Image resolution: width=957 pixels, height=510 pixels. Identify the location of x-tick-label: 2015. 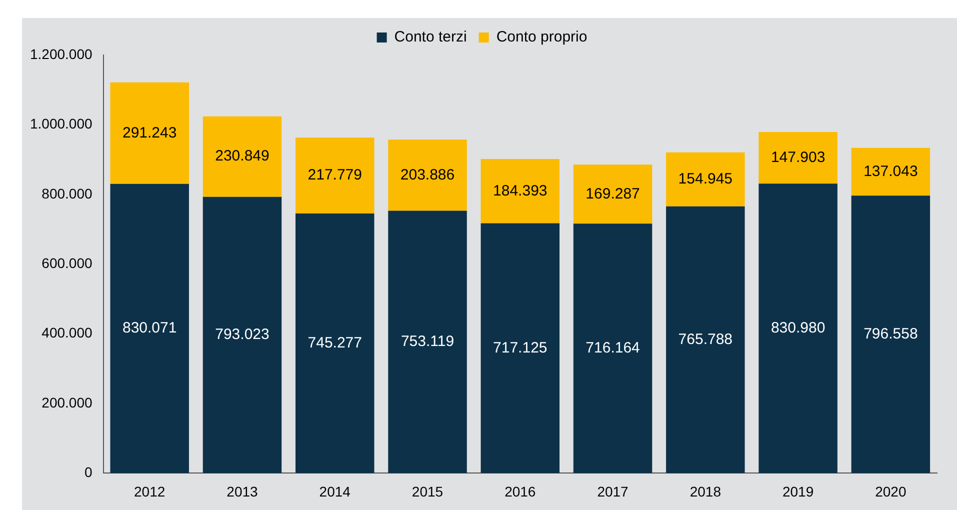
(428, 491).